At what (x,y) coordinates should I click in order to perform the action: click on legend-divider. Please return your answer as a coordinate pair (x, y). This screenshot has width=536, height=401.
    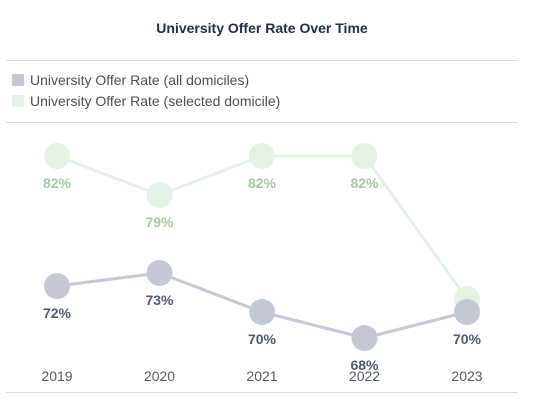
    Looking at the image, I should click on (262, 122).